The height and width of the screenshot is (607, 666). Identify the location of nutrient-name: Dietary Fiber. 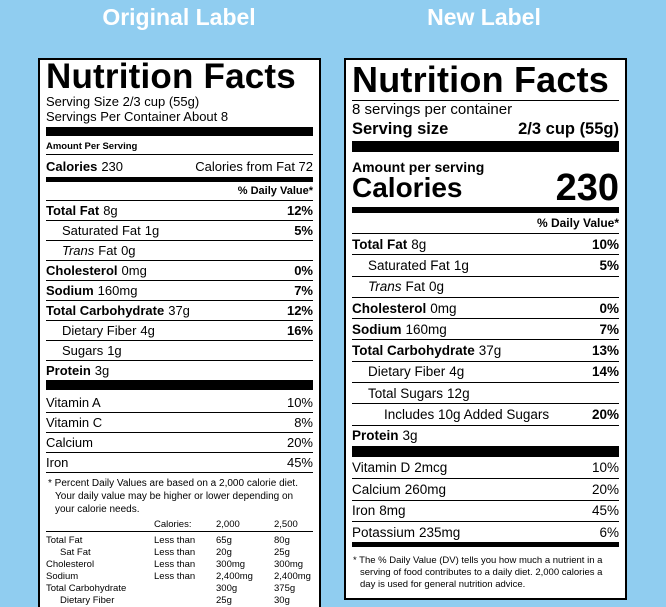
(99, 330).